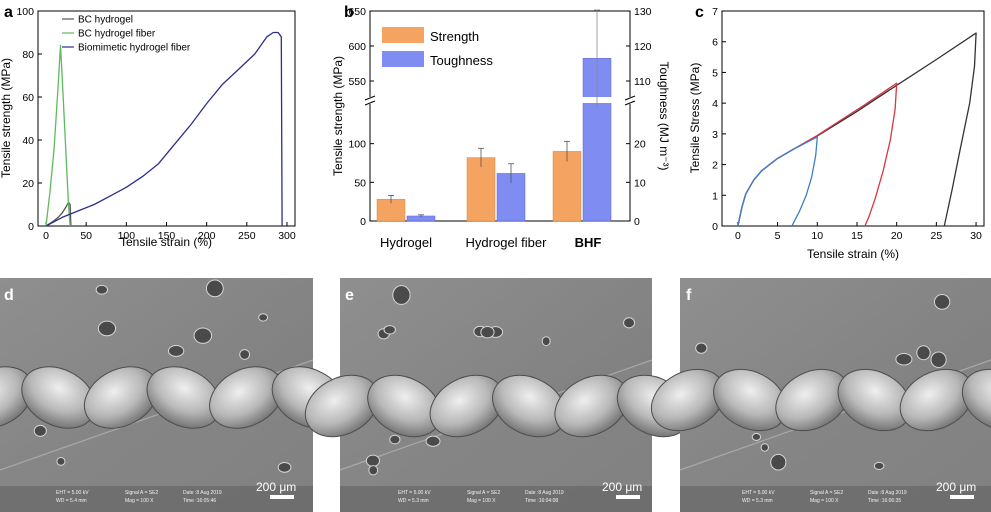  Describe the element at coordinates (956, 487) in the screenshot. I see `scale-bar-label-f: 200 μm` at that location.